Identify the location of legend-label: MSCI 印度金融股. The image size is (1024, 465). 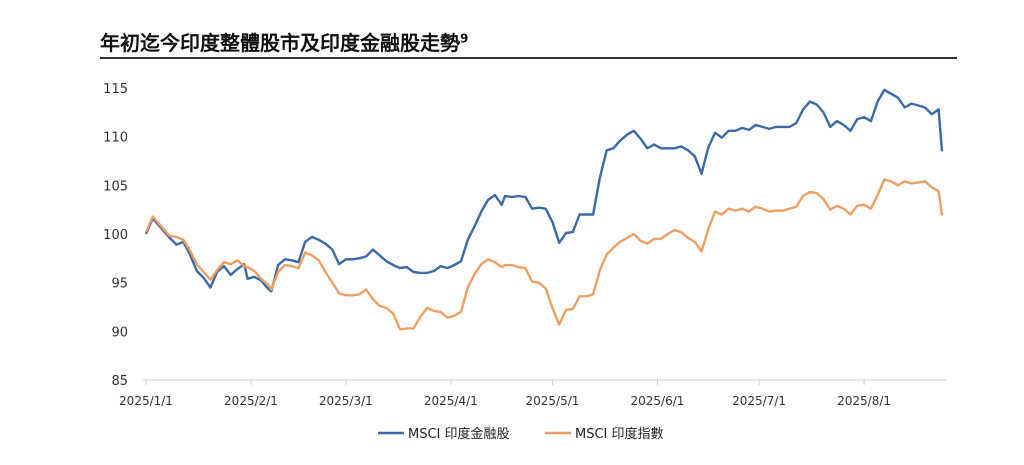
(459, 434).